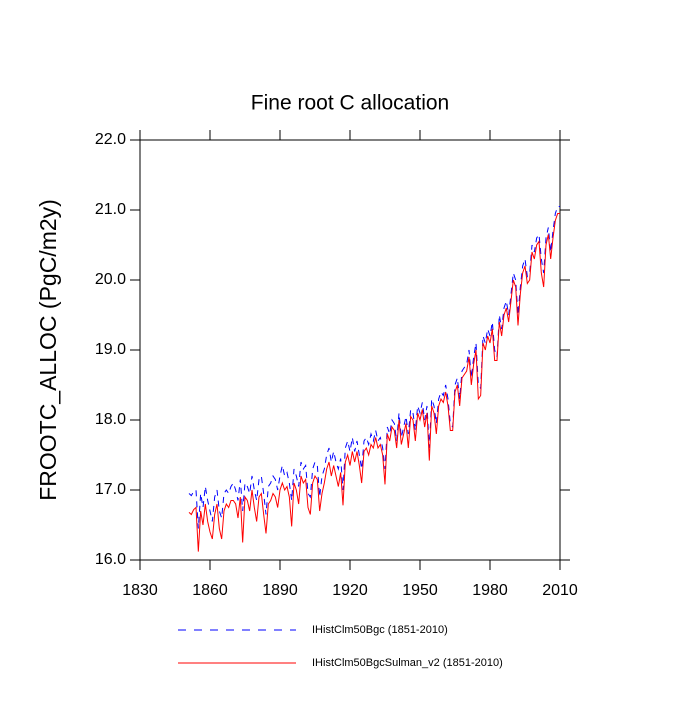 The image size is (700, 705). What do you see at coordinates (560, 590) in the screenshot?
I see `x-tick-label: 2010` at bounding box center [560, 590].